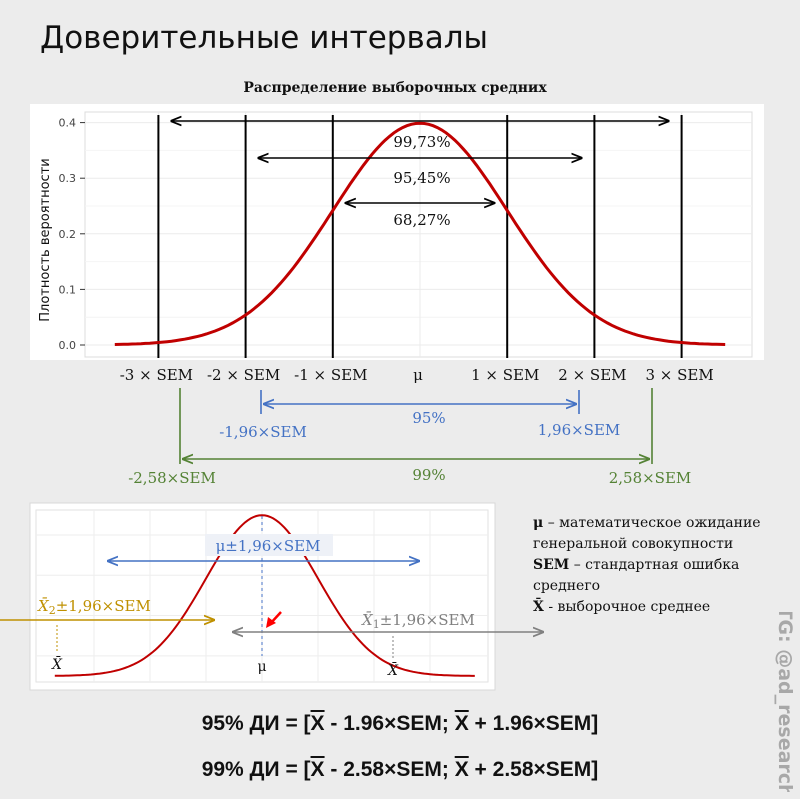  Describe the element at coordinates (505, 375) in the screenshot. I see `x-tick-label: 1 × SEM` at that location.